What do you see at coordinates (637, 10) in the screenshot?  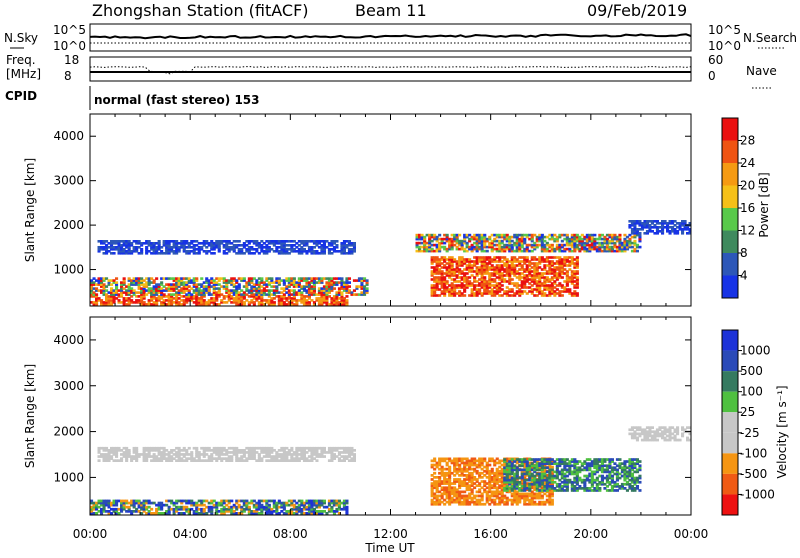 I see `date-label: 09/Feb/2019` at bounding box center [637, 10].